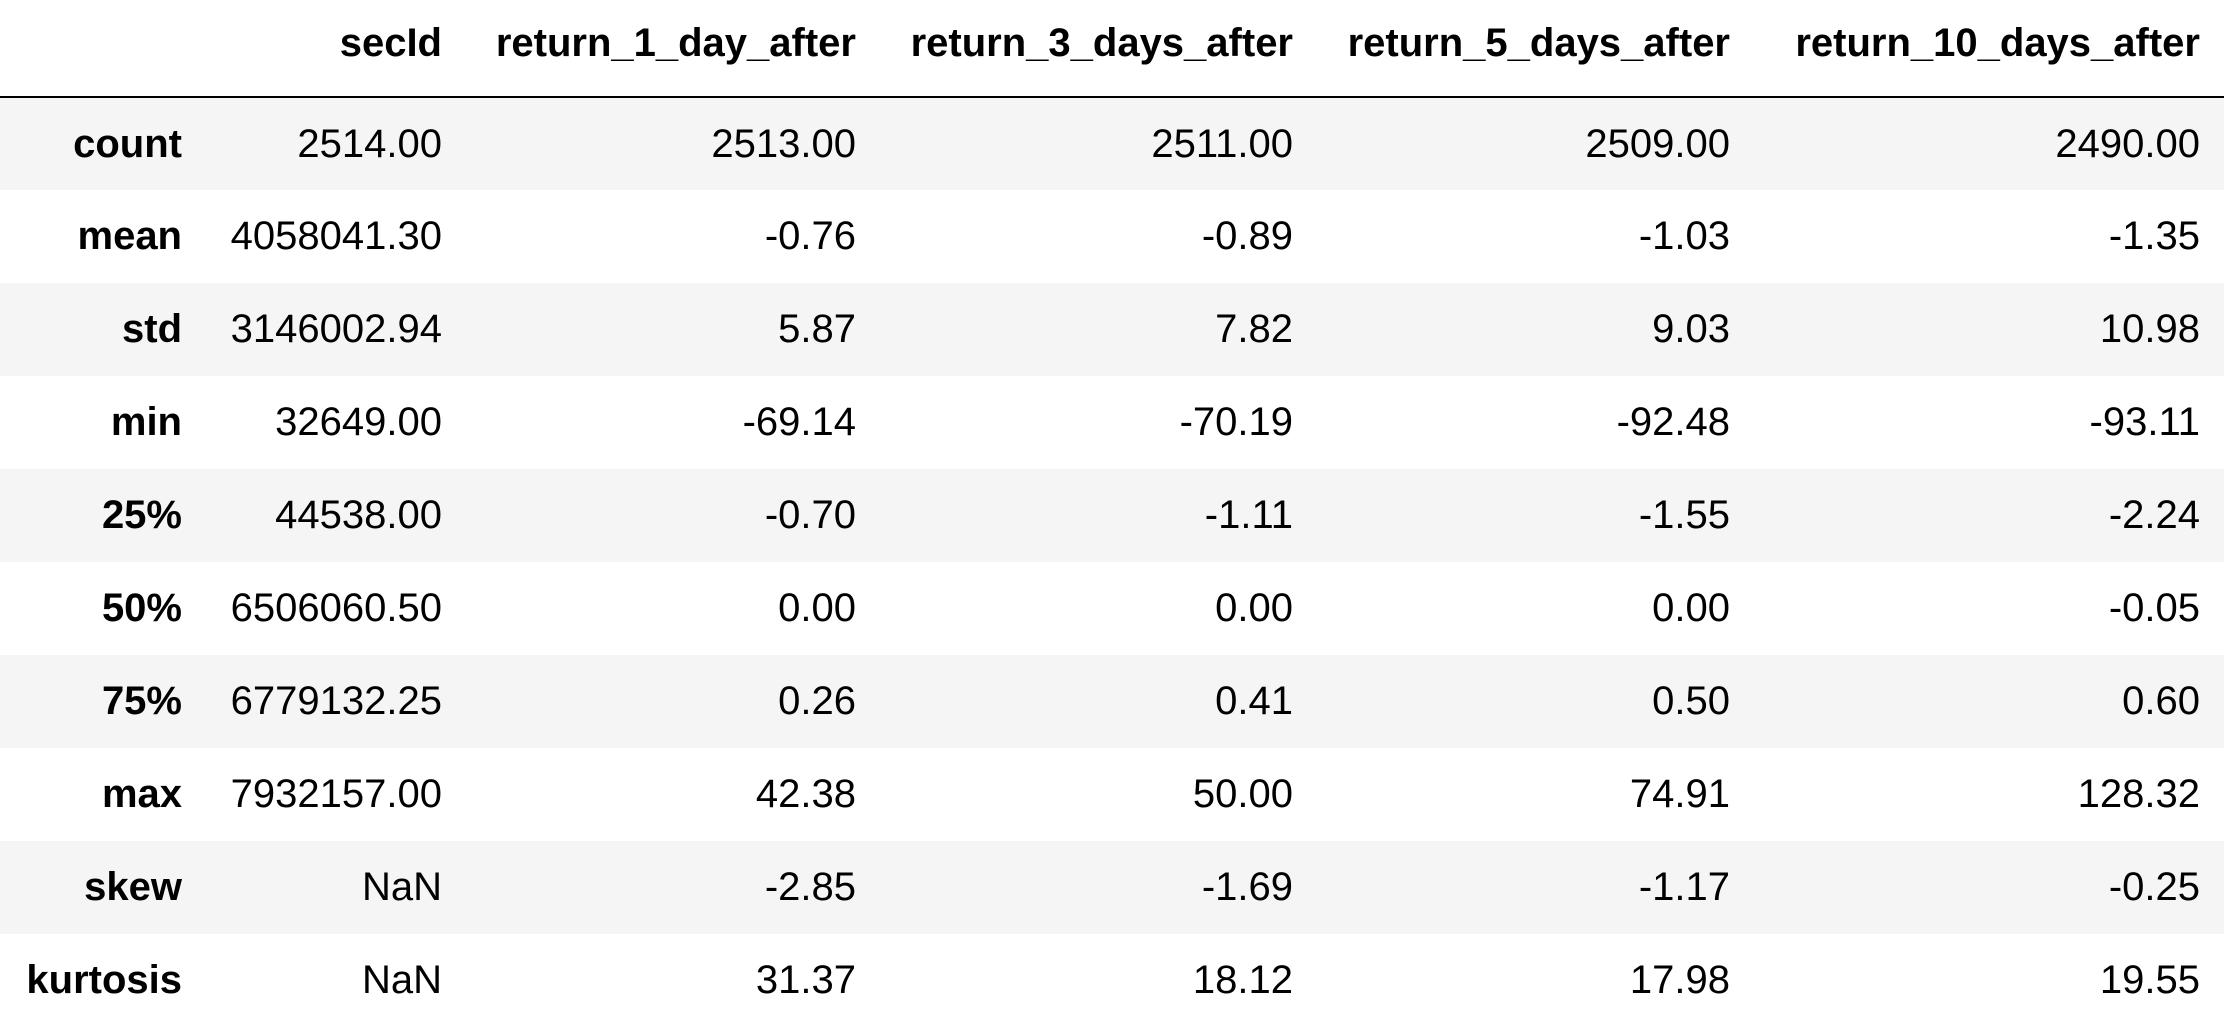 The height and width of the screenshot is (1032, 2224). Describe the element at coordinates (358, 515) in the screenshot. I see `table-cell: 44538.00` at that location.